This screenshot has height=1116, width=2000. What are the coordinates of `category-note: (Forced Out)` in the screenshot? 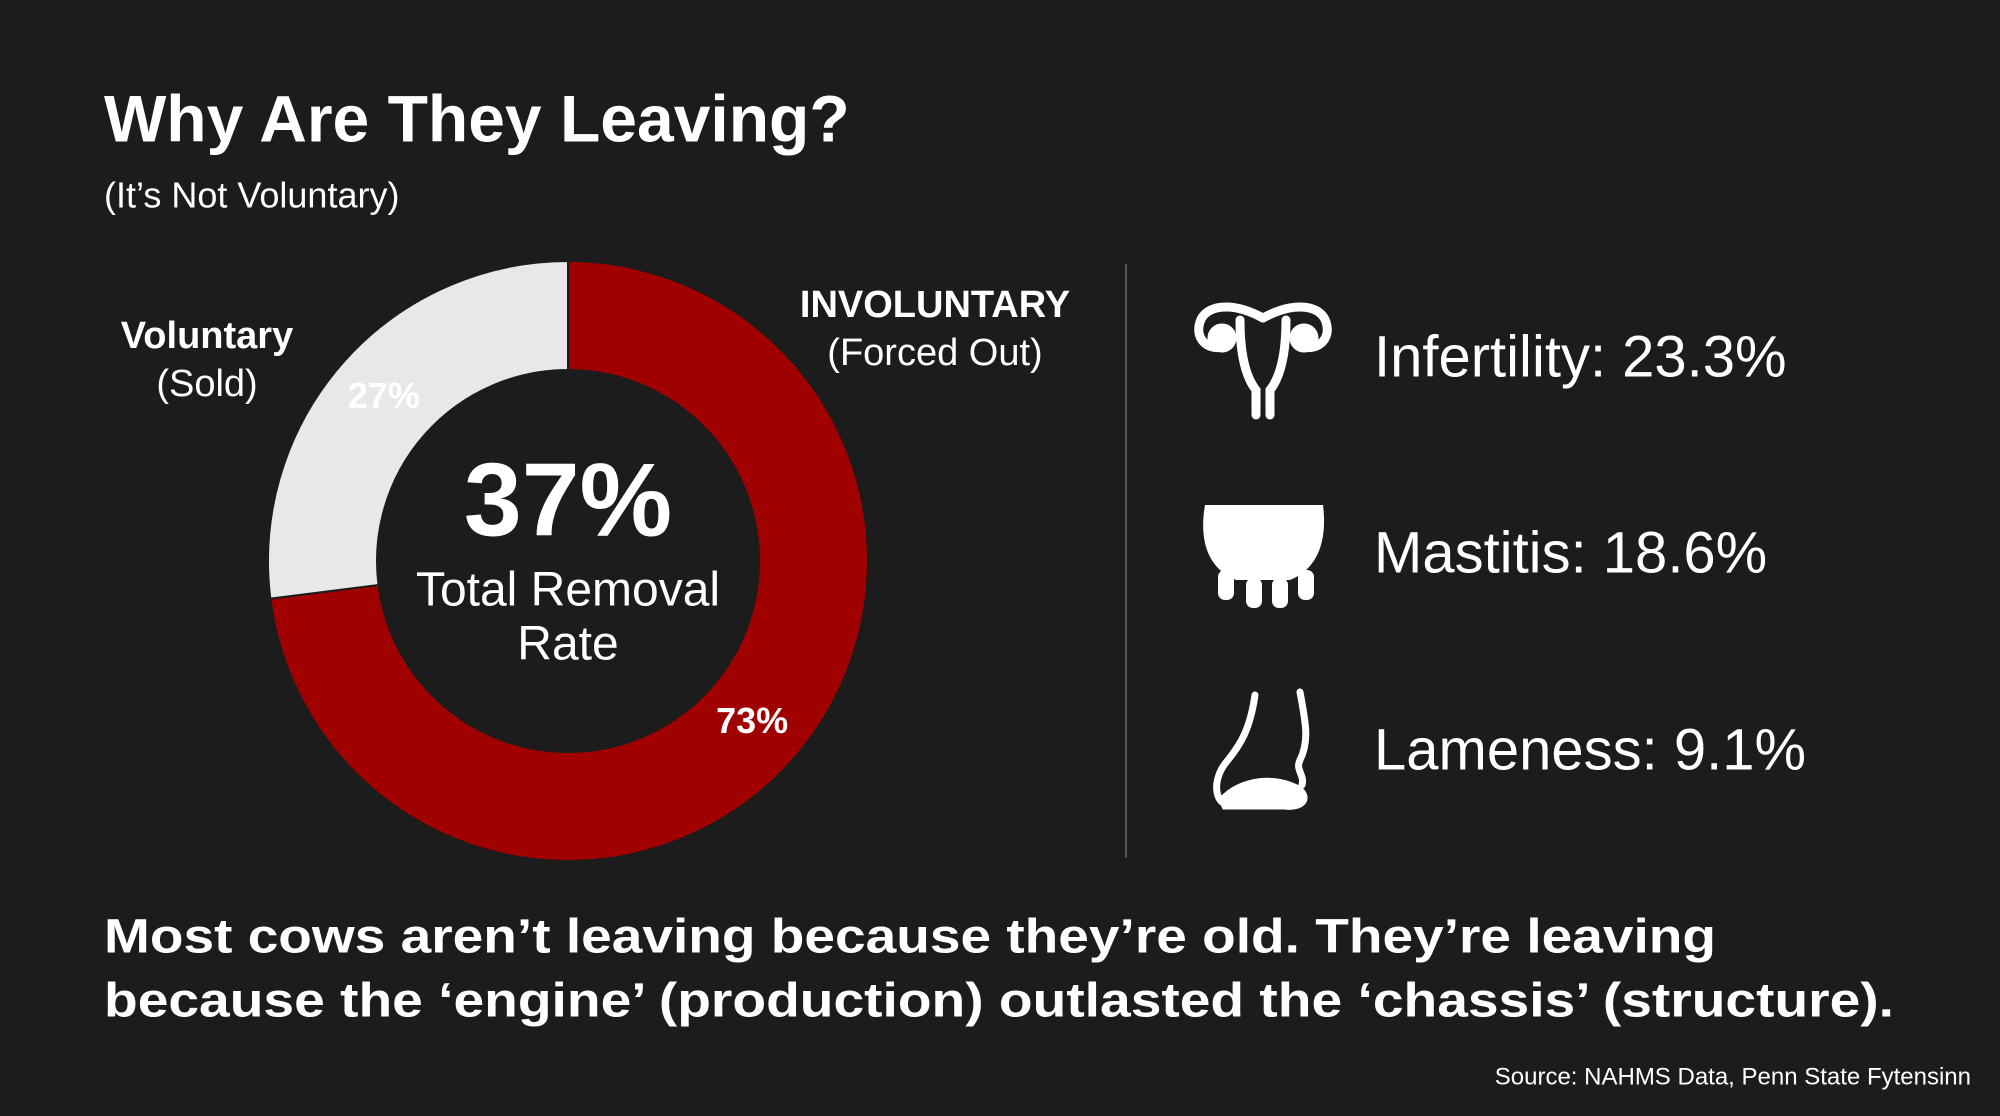 It's located at (934, 353).